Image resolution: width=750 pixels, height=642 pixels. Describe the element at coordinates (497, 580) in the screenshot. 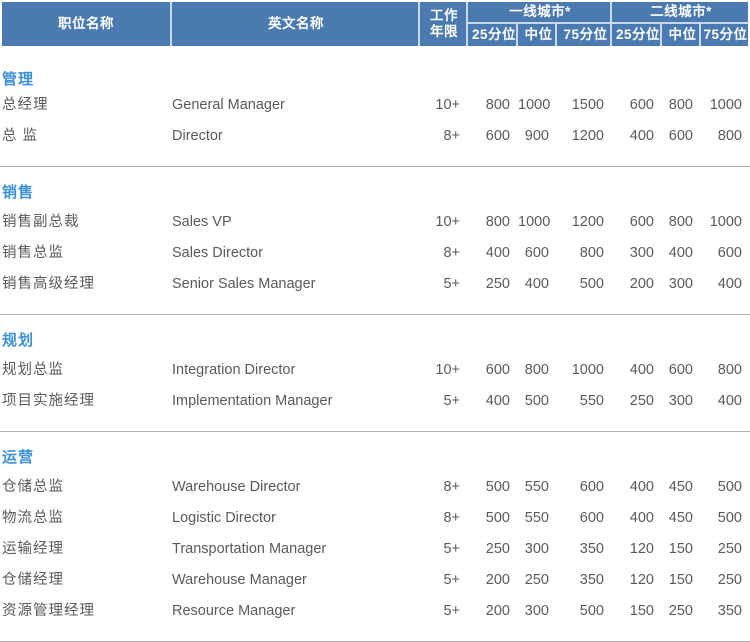

I see `row-tier1-p25: 200` at that location.